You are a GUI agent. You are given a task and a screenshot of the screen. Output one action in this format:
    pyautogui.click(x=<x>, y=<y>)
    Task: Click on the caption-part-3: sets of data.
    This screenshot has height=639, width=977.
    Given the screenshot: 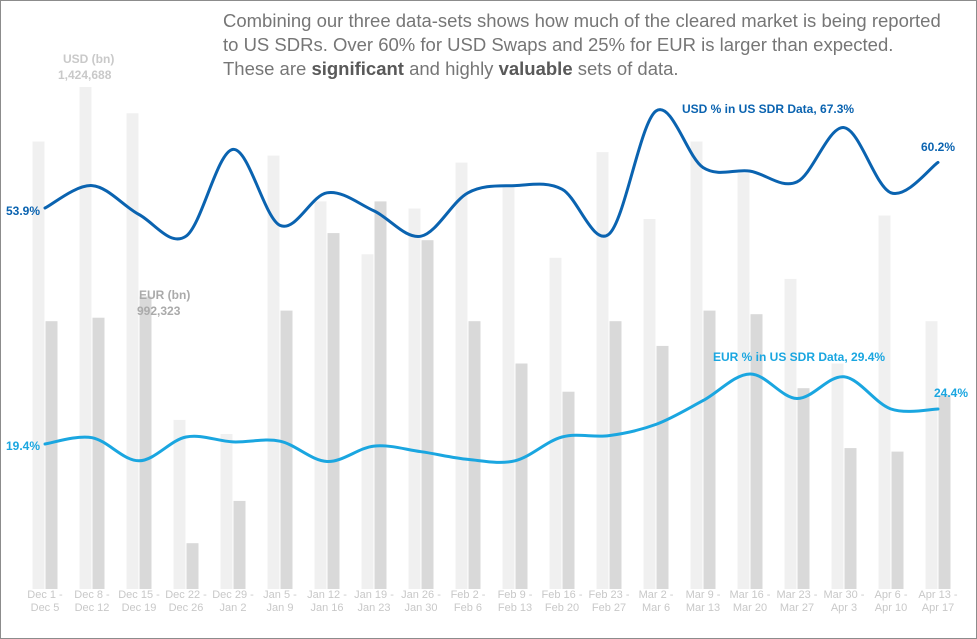 What is the action you would take?
    pyautogui.click(x=625, y=68)
    